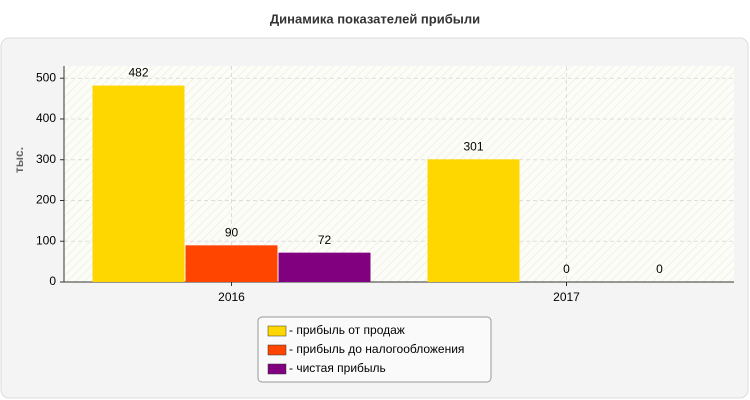 This screenshot has height=400, width=750. Describe the element at coordinates (337, 368) in the screenshot. I see `legend-label: - чистая прибыль` at that location.